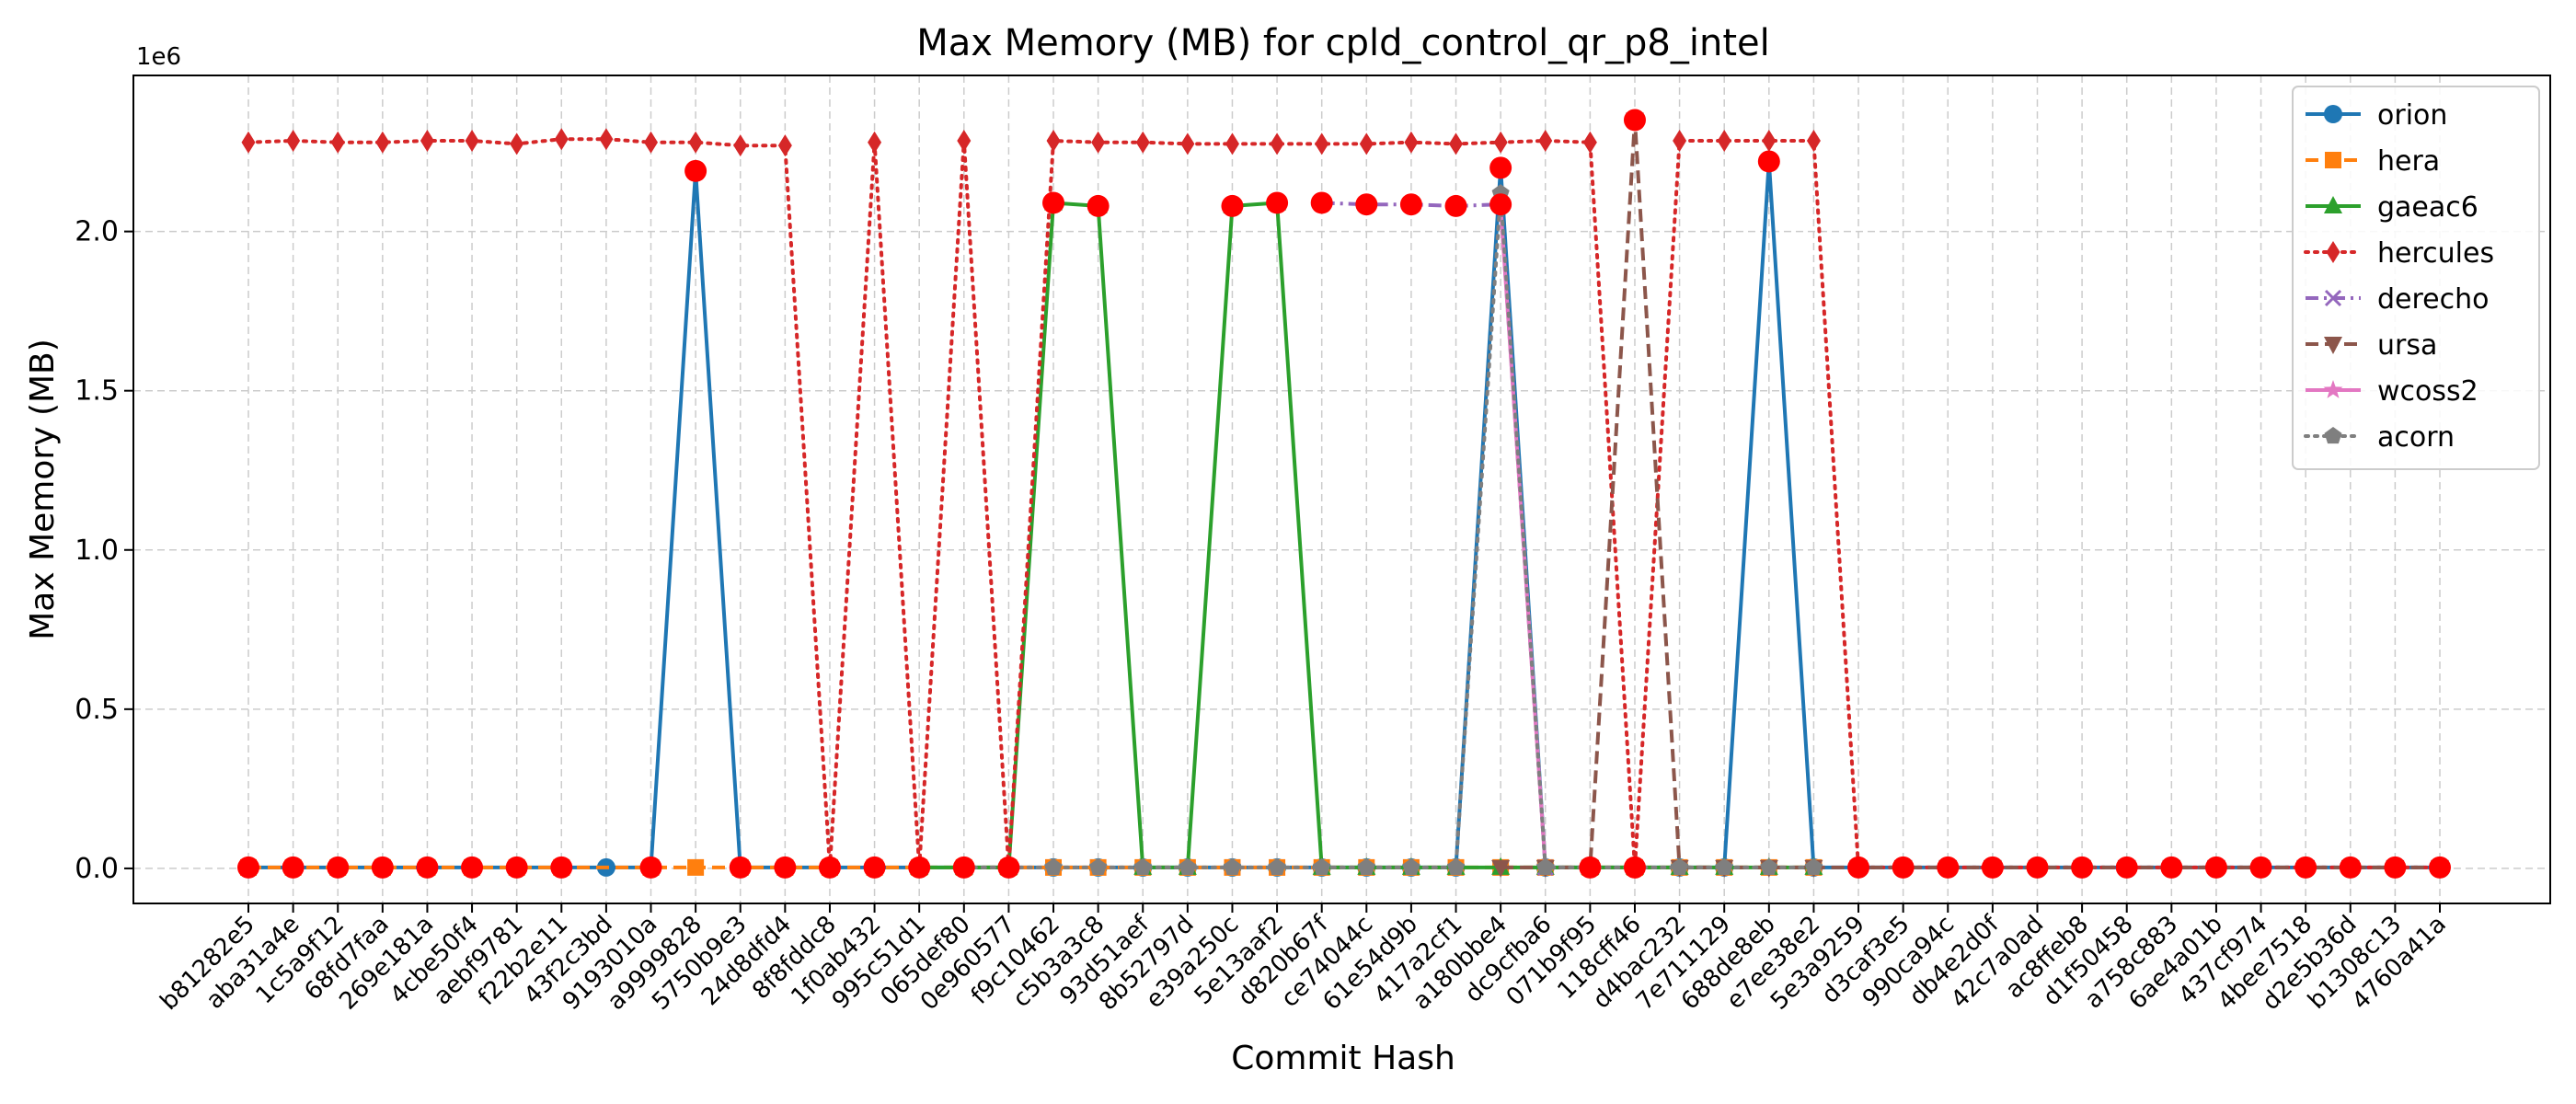 This screenshot has width=2576, height=1104. What do you see at coordinates (2333, 389) in the screenshot?
I see `legend-marker-wcoss2` at bounding box center [2333, 389].